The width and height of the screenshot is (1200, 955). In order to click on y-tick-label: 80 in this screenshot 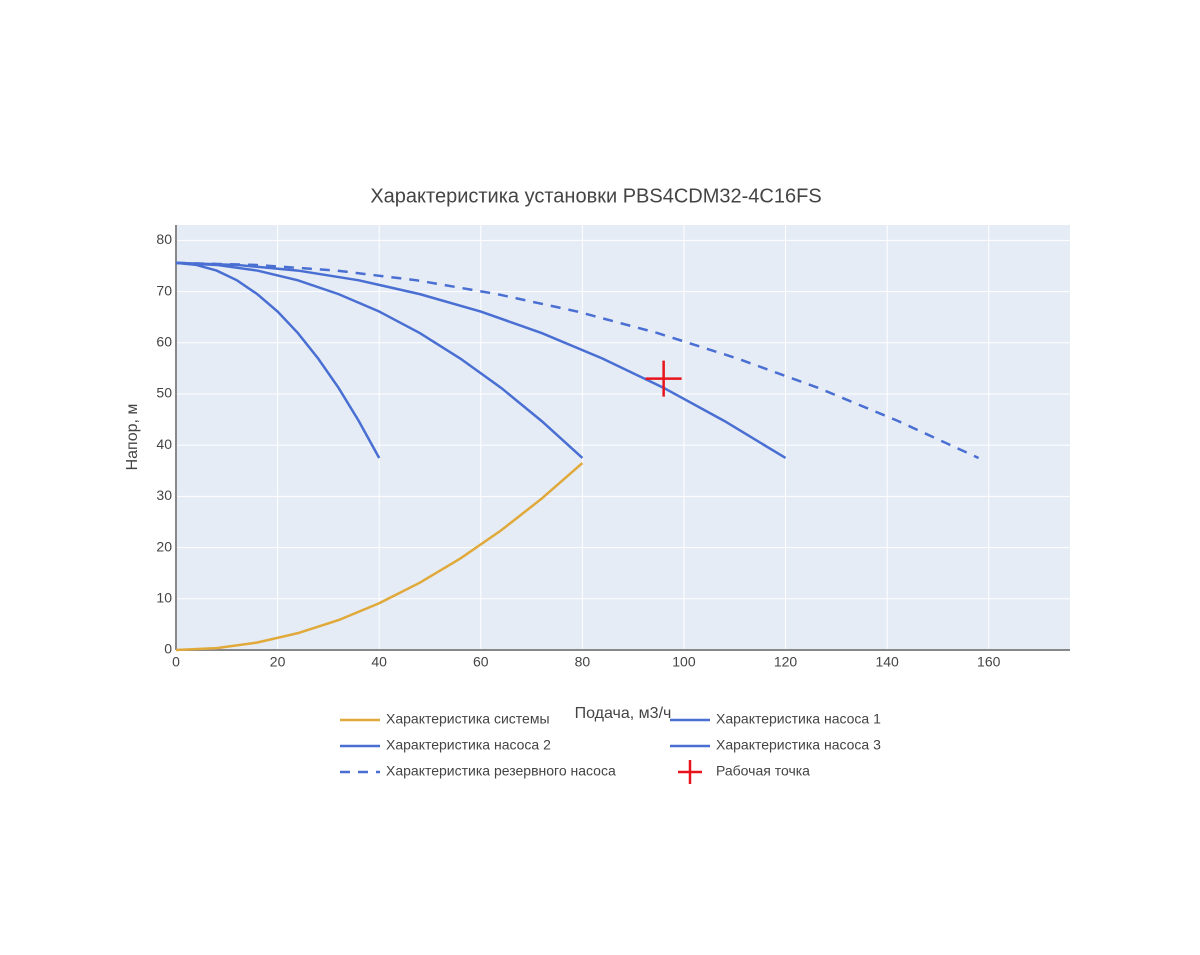, I will do `click(164, 239)`.